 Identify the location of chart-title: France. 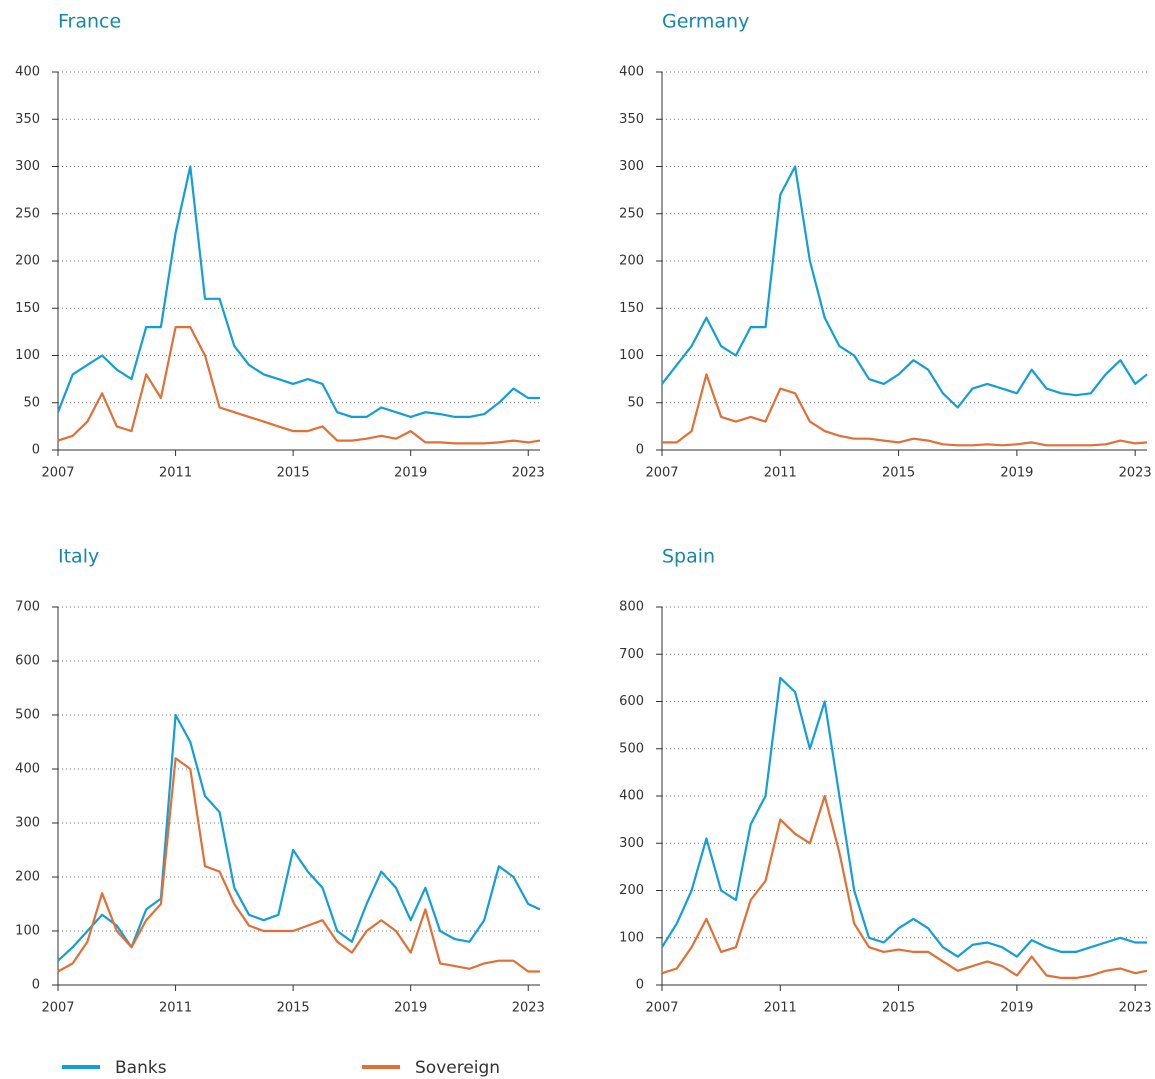
(89, 22).